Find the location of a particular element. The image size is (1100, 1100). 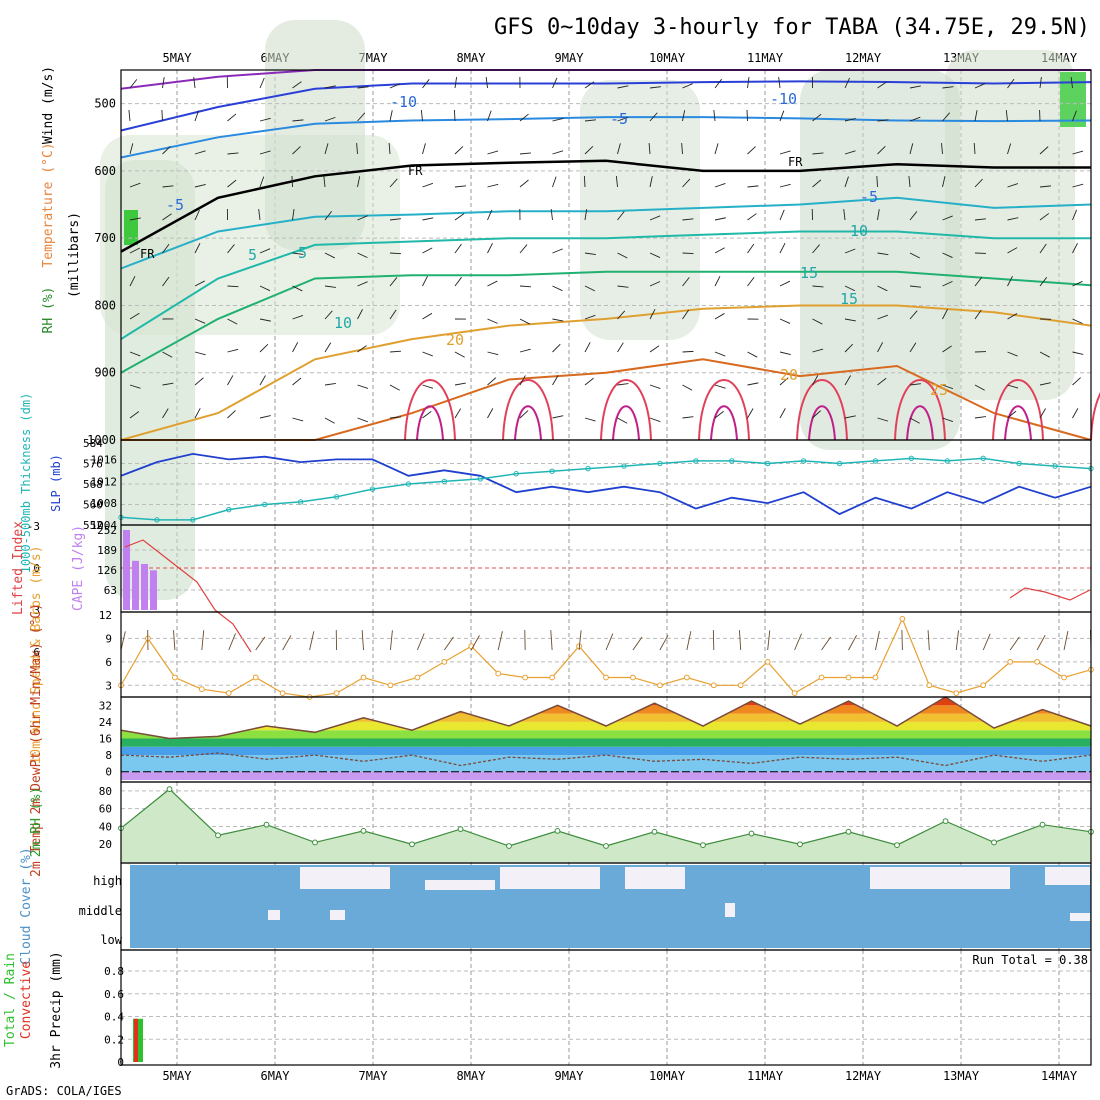

thickness-tick: 560 is located at coordinates (93, 505).